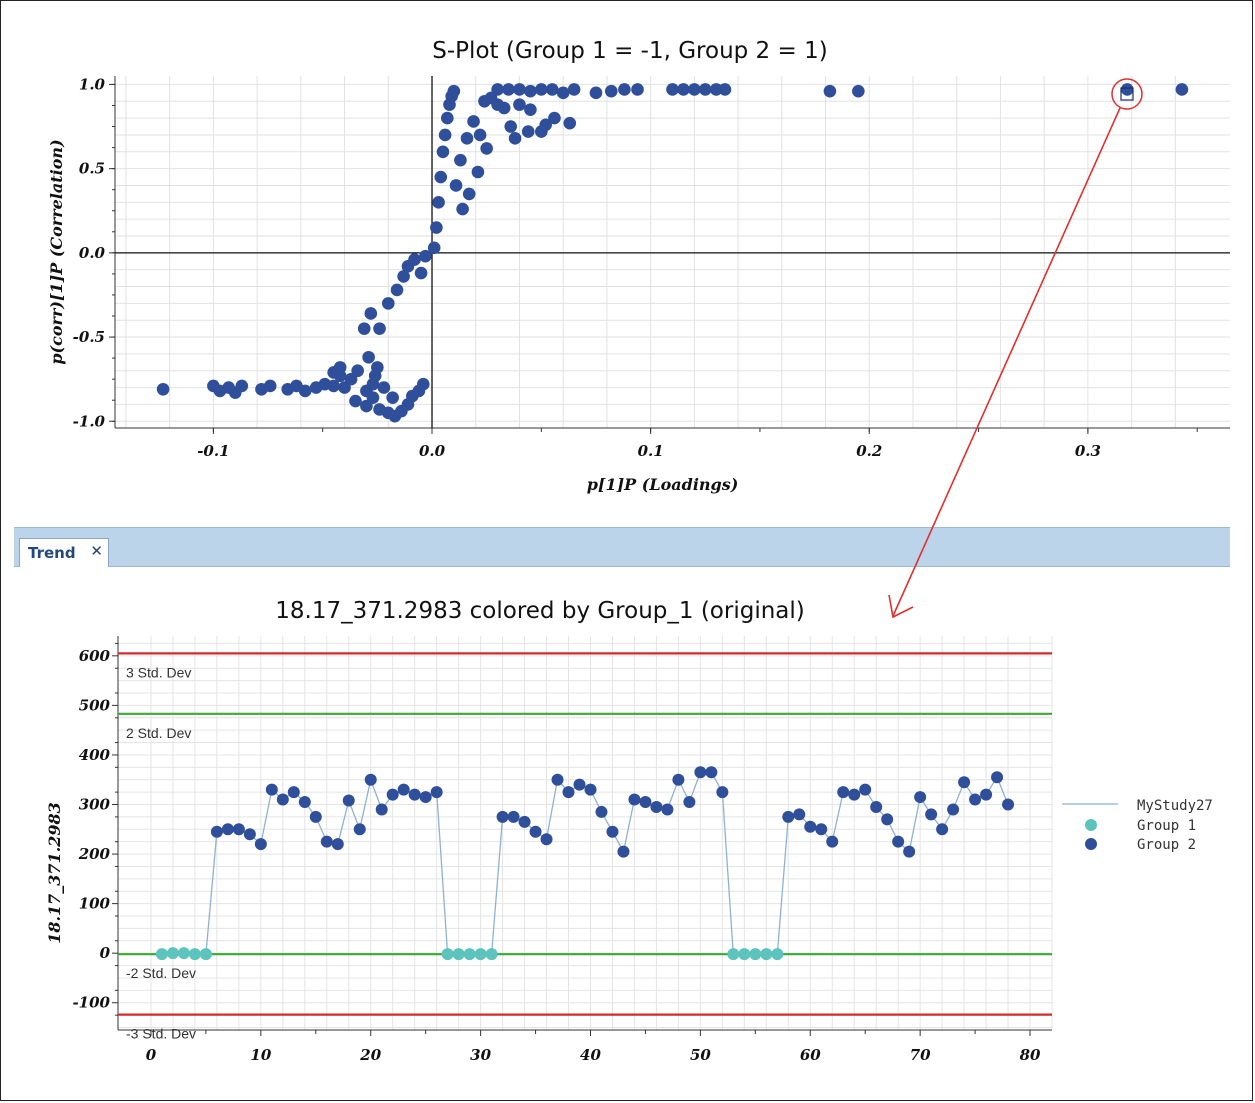  I want to click on x-tick-label: 0.3, so click(1088, 451).